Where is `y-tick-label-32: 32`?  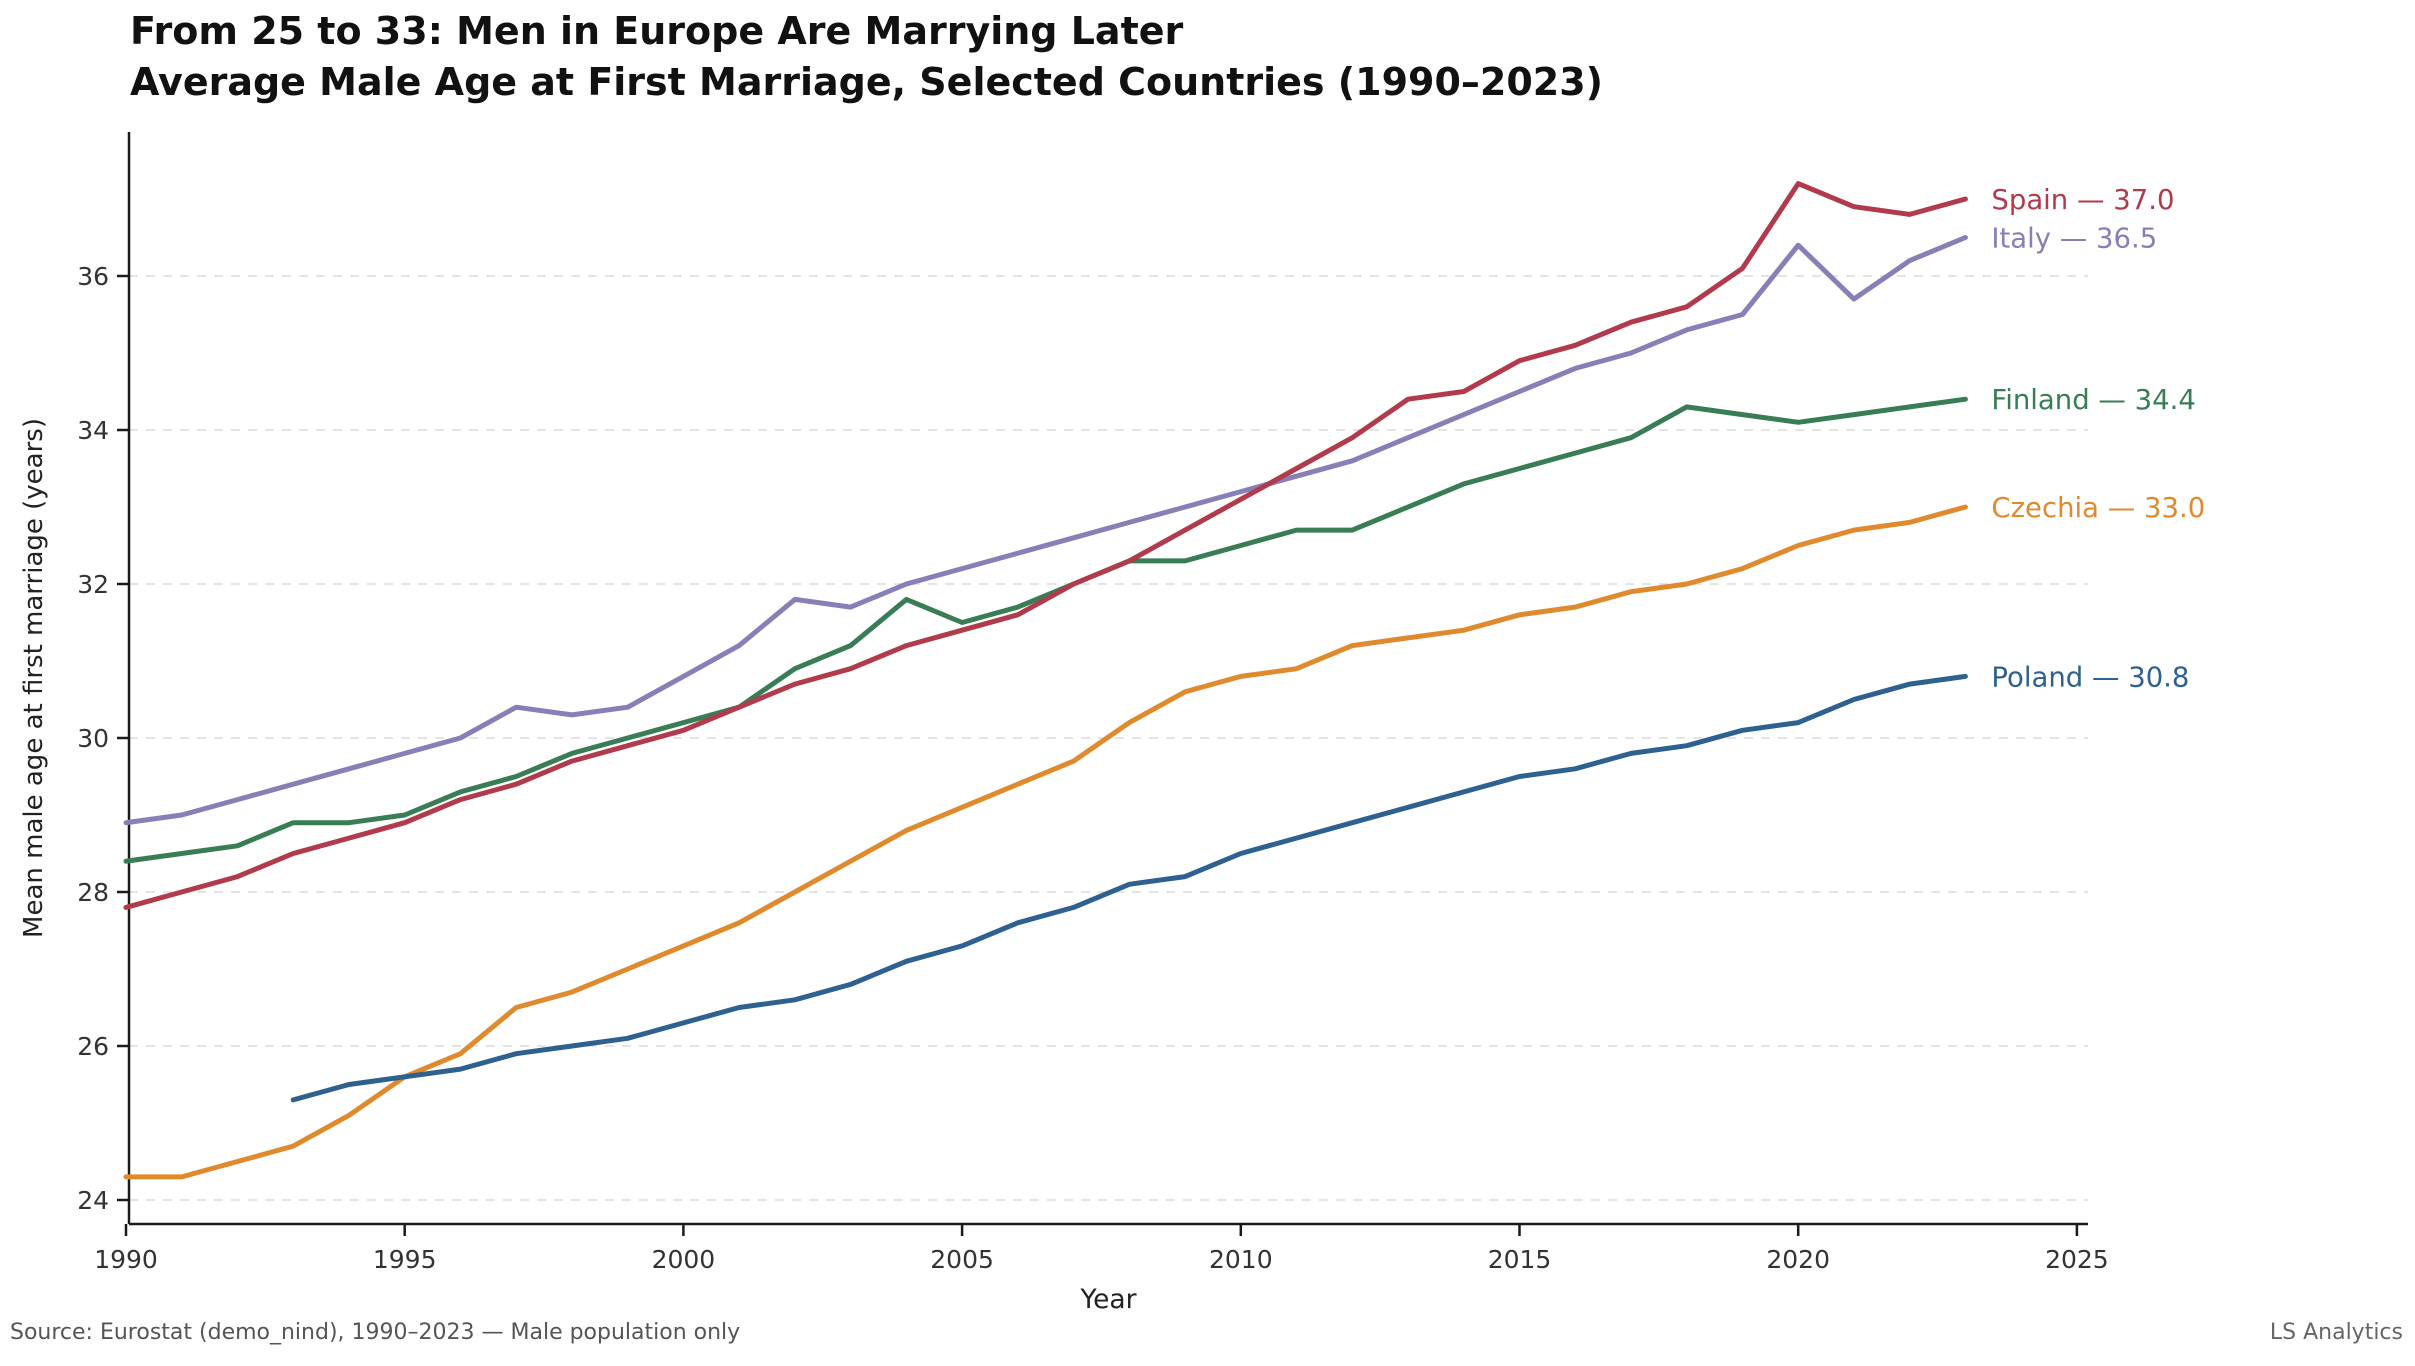
y-tick-label-32: 32 is located at coordinates (93, 584).